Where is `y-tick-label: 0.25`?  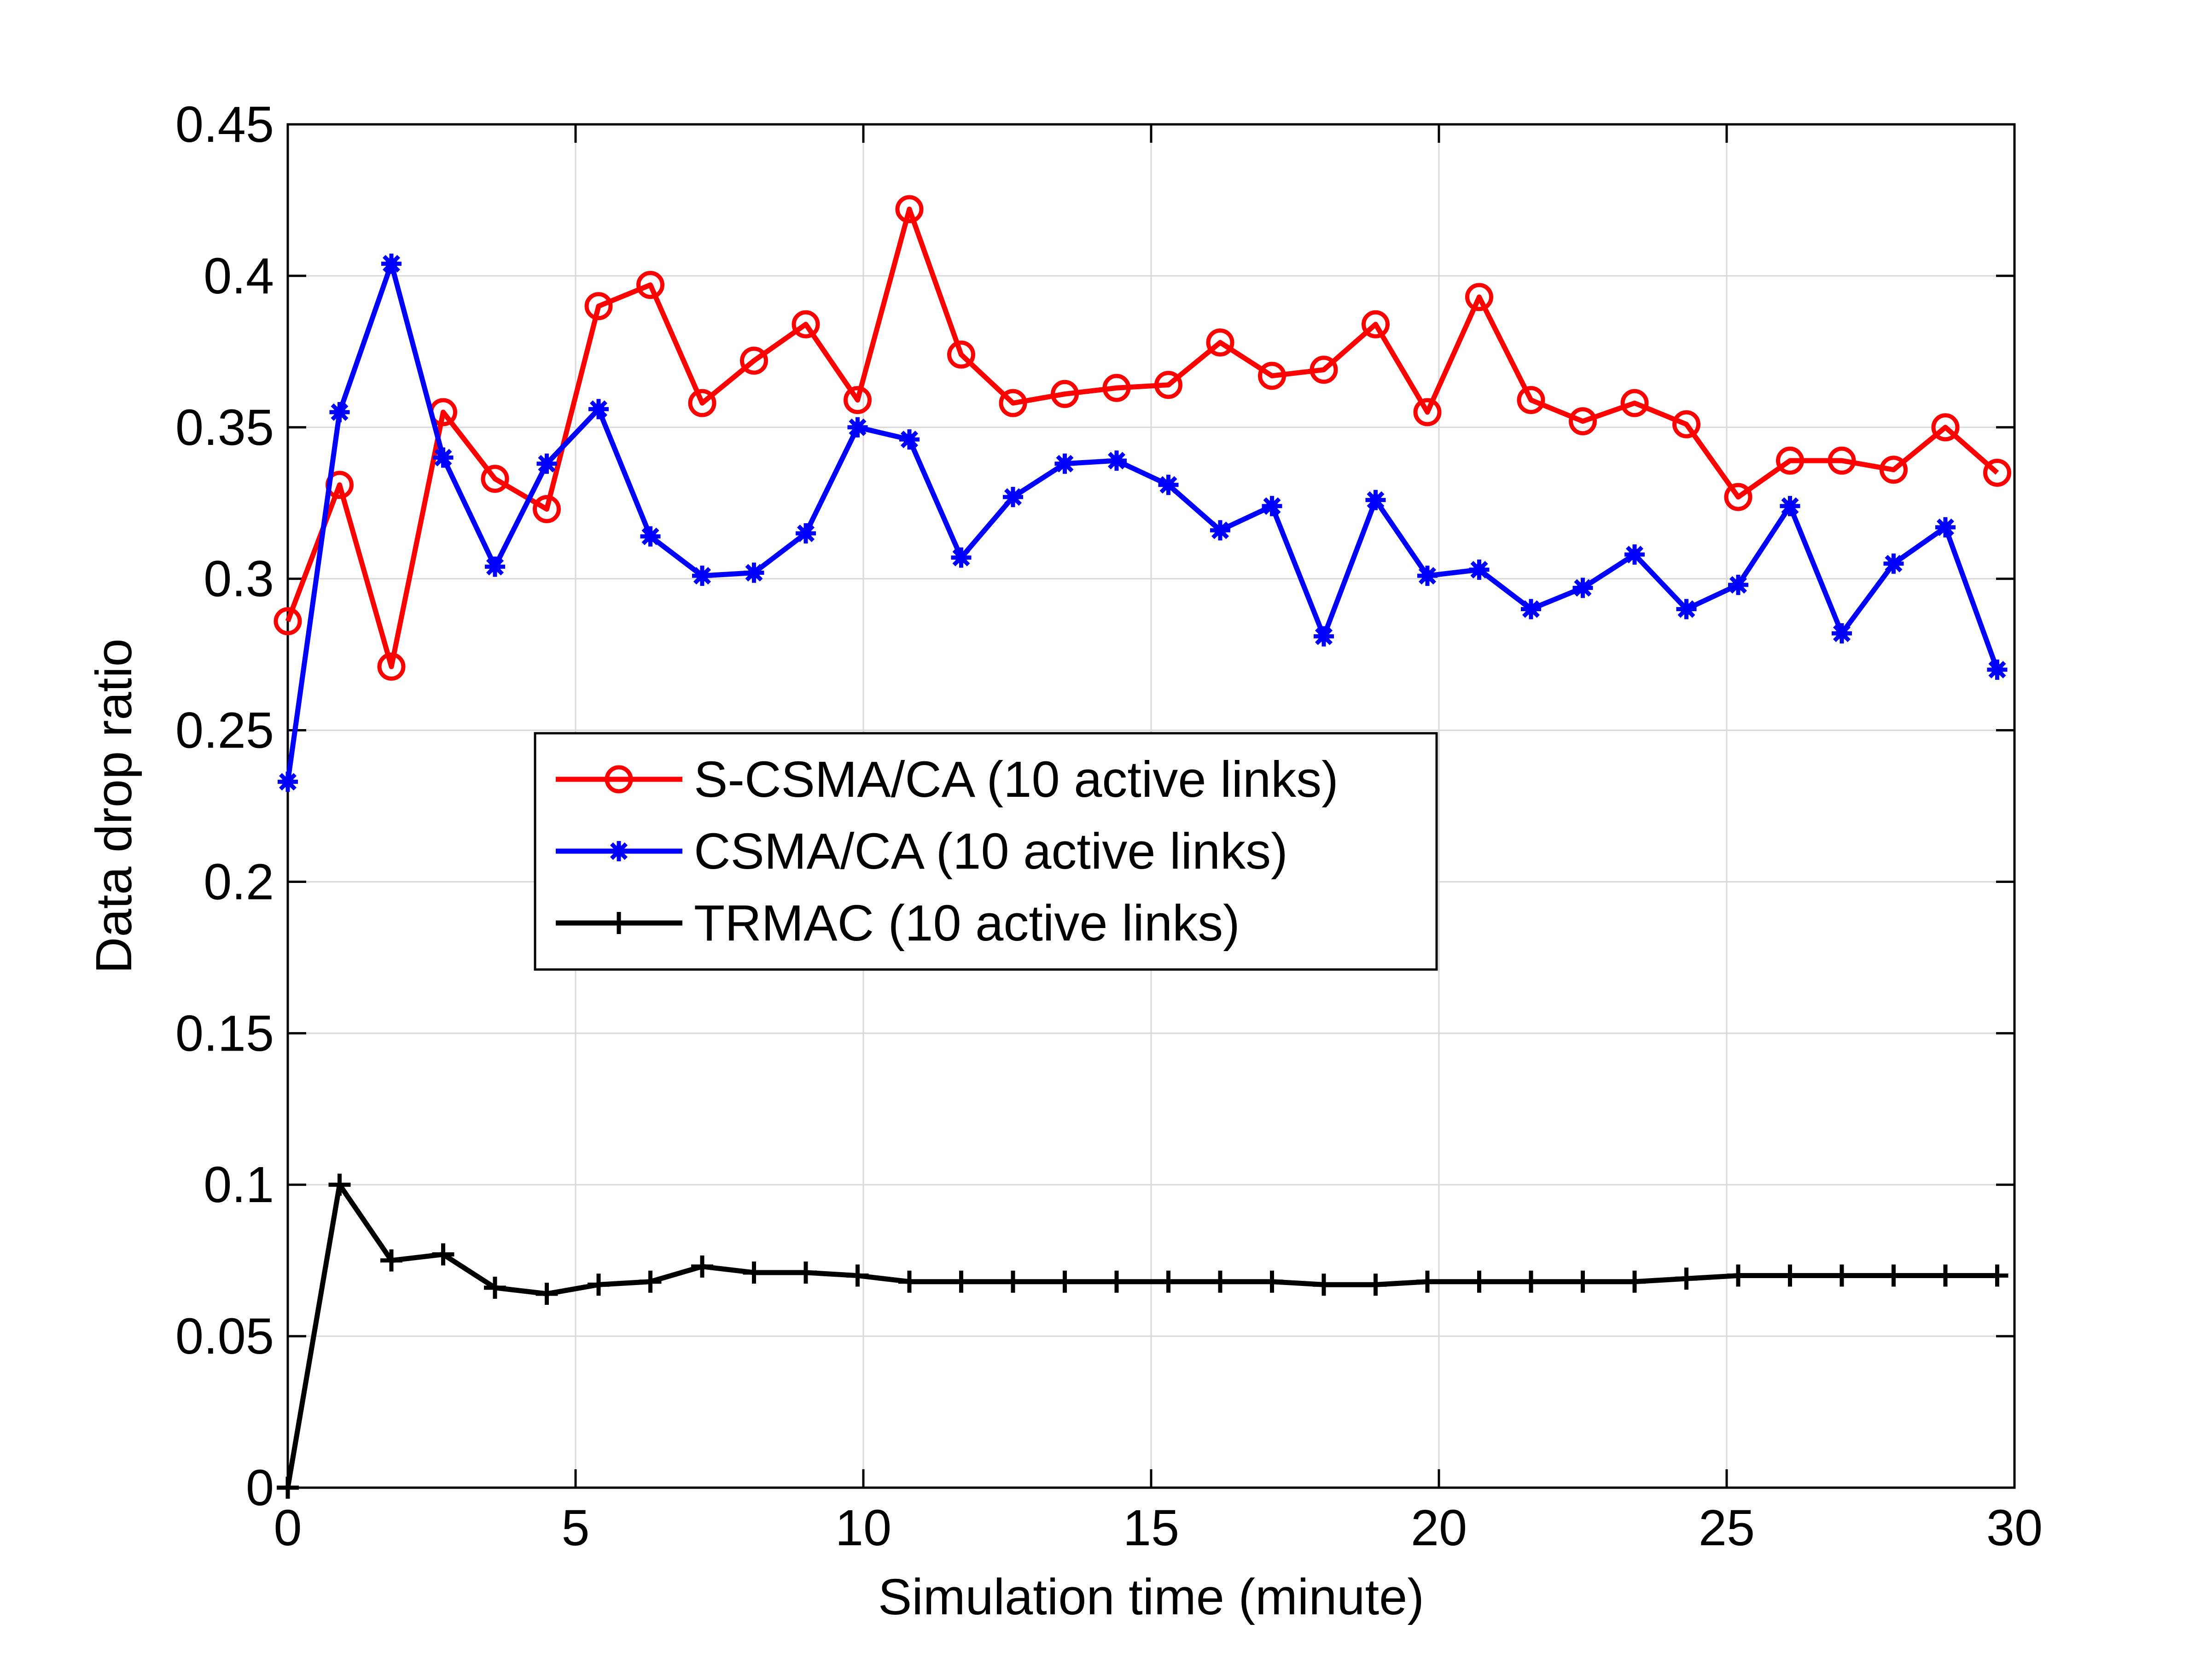
y-tick-label: 0.25 is located at coordinates (225, 730).